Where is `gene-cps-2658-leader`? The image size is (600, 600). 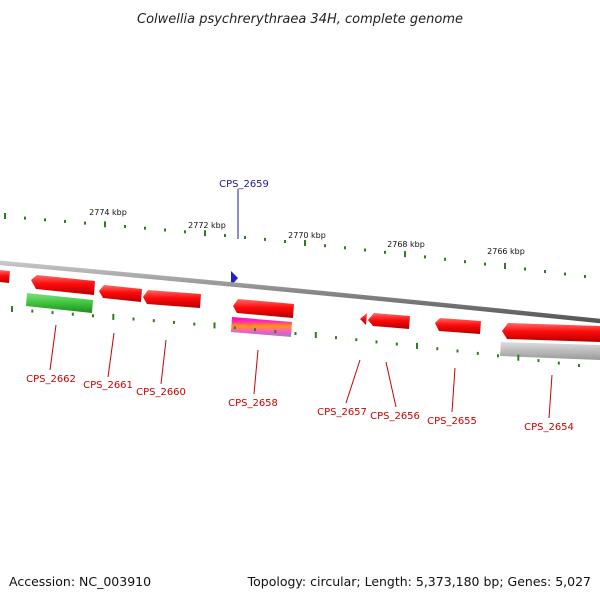
gene-cps-2658-leader is located at coordinates (256, 372).